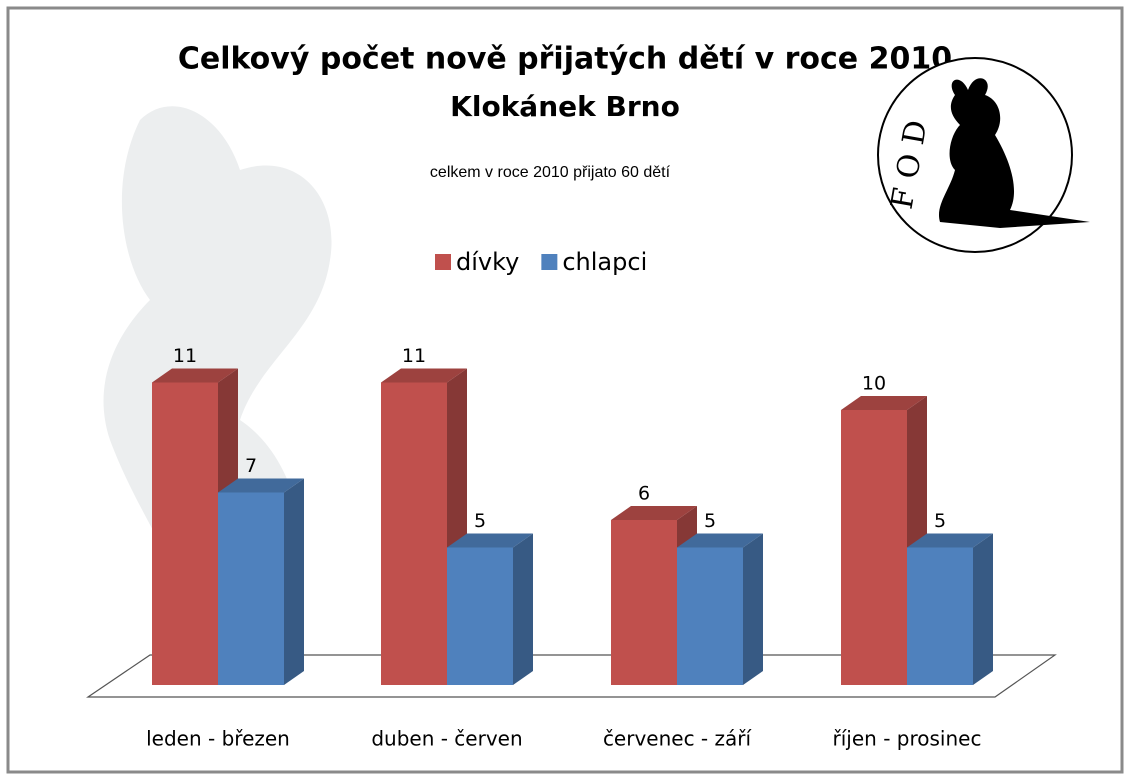 The height and width of the screenshot is (780, 1130). What do you see at coordinates (604, 262) in the screenshot?
I see `legend-label: chlapci` at bounding box center [604, 262].